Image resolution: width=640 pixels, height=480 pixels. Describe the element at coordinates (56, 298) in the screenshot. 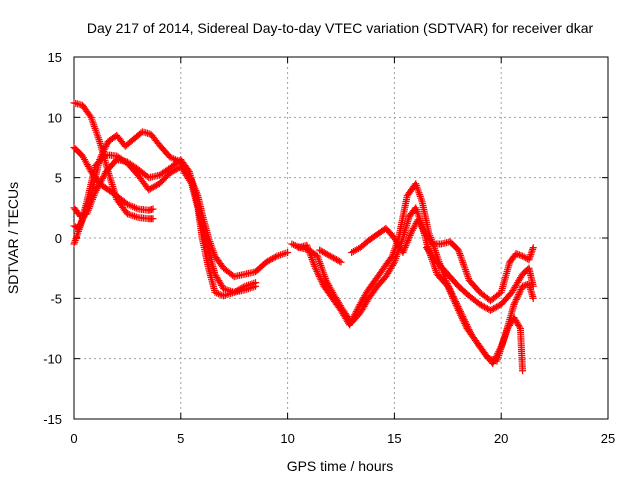

I see `y-tick-label: -5` at that location.